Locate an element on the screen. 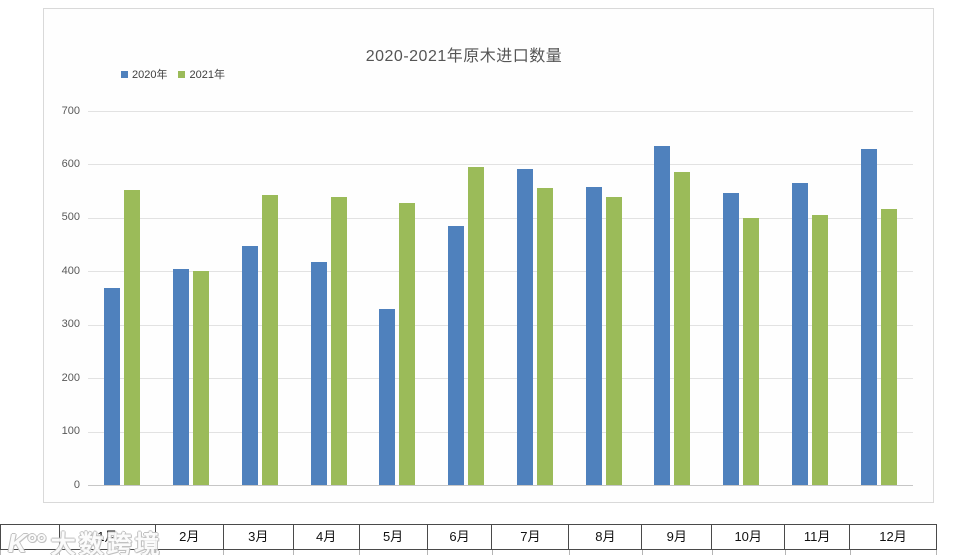  y-axis-tick-label: 200 is located at coordinates (70, 377).